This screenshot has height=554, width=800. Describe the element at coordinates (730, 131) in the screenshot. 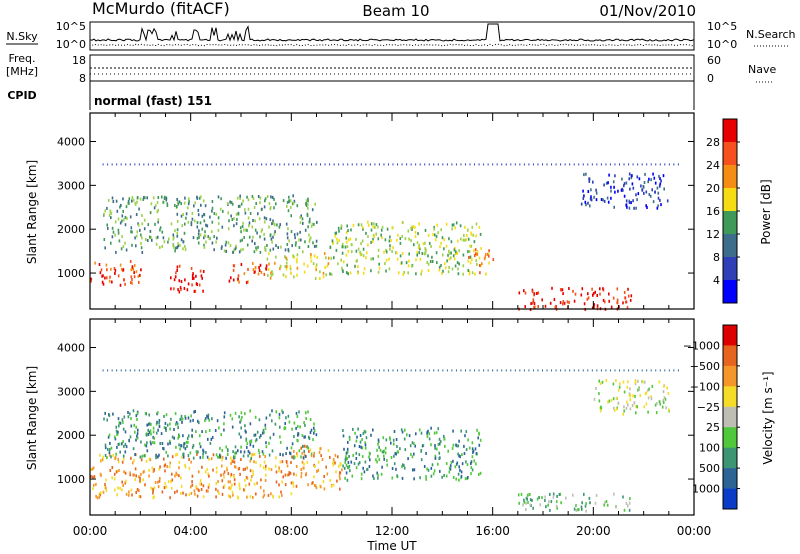

I see `colorbar-segment` at that location.